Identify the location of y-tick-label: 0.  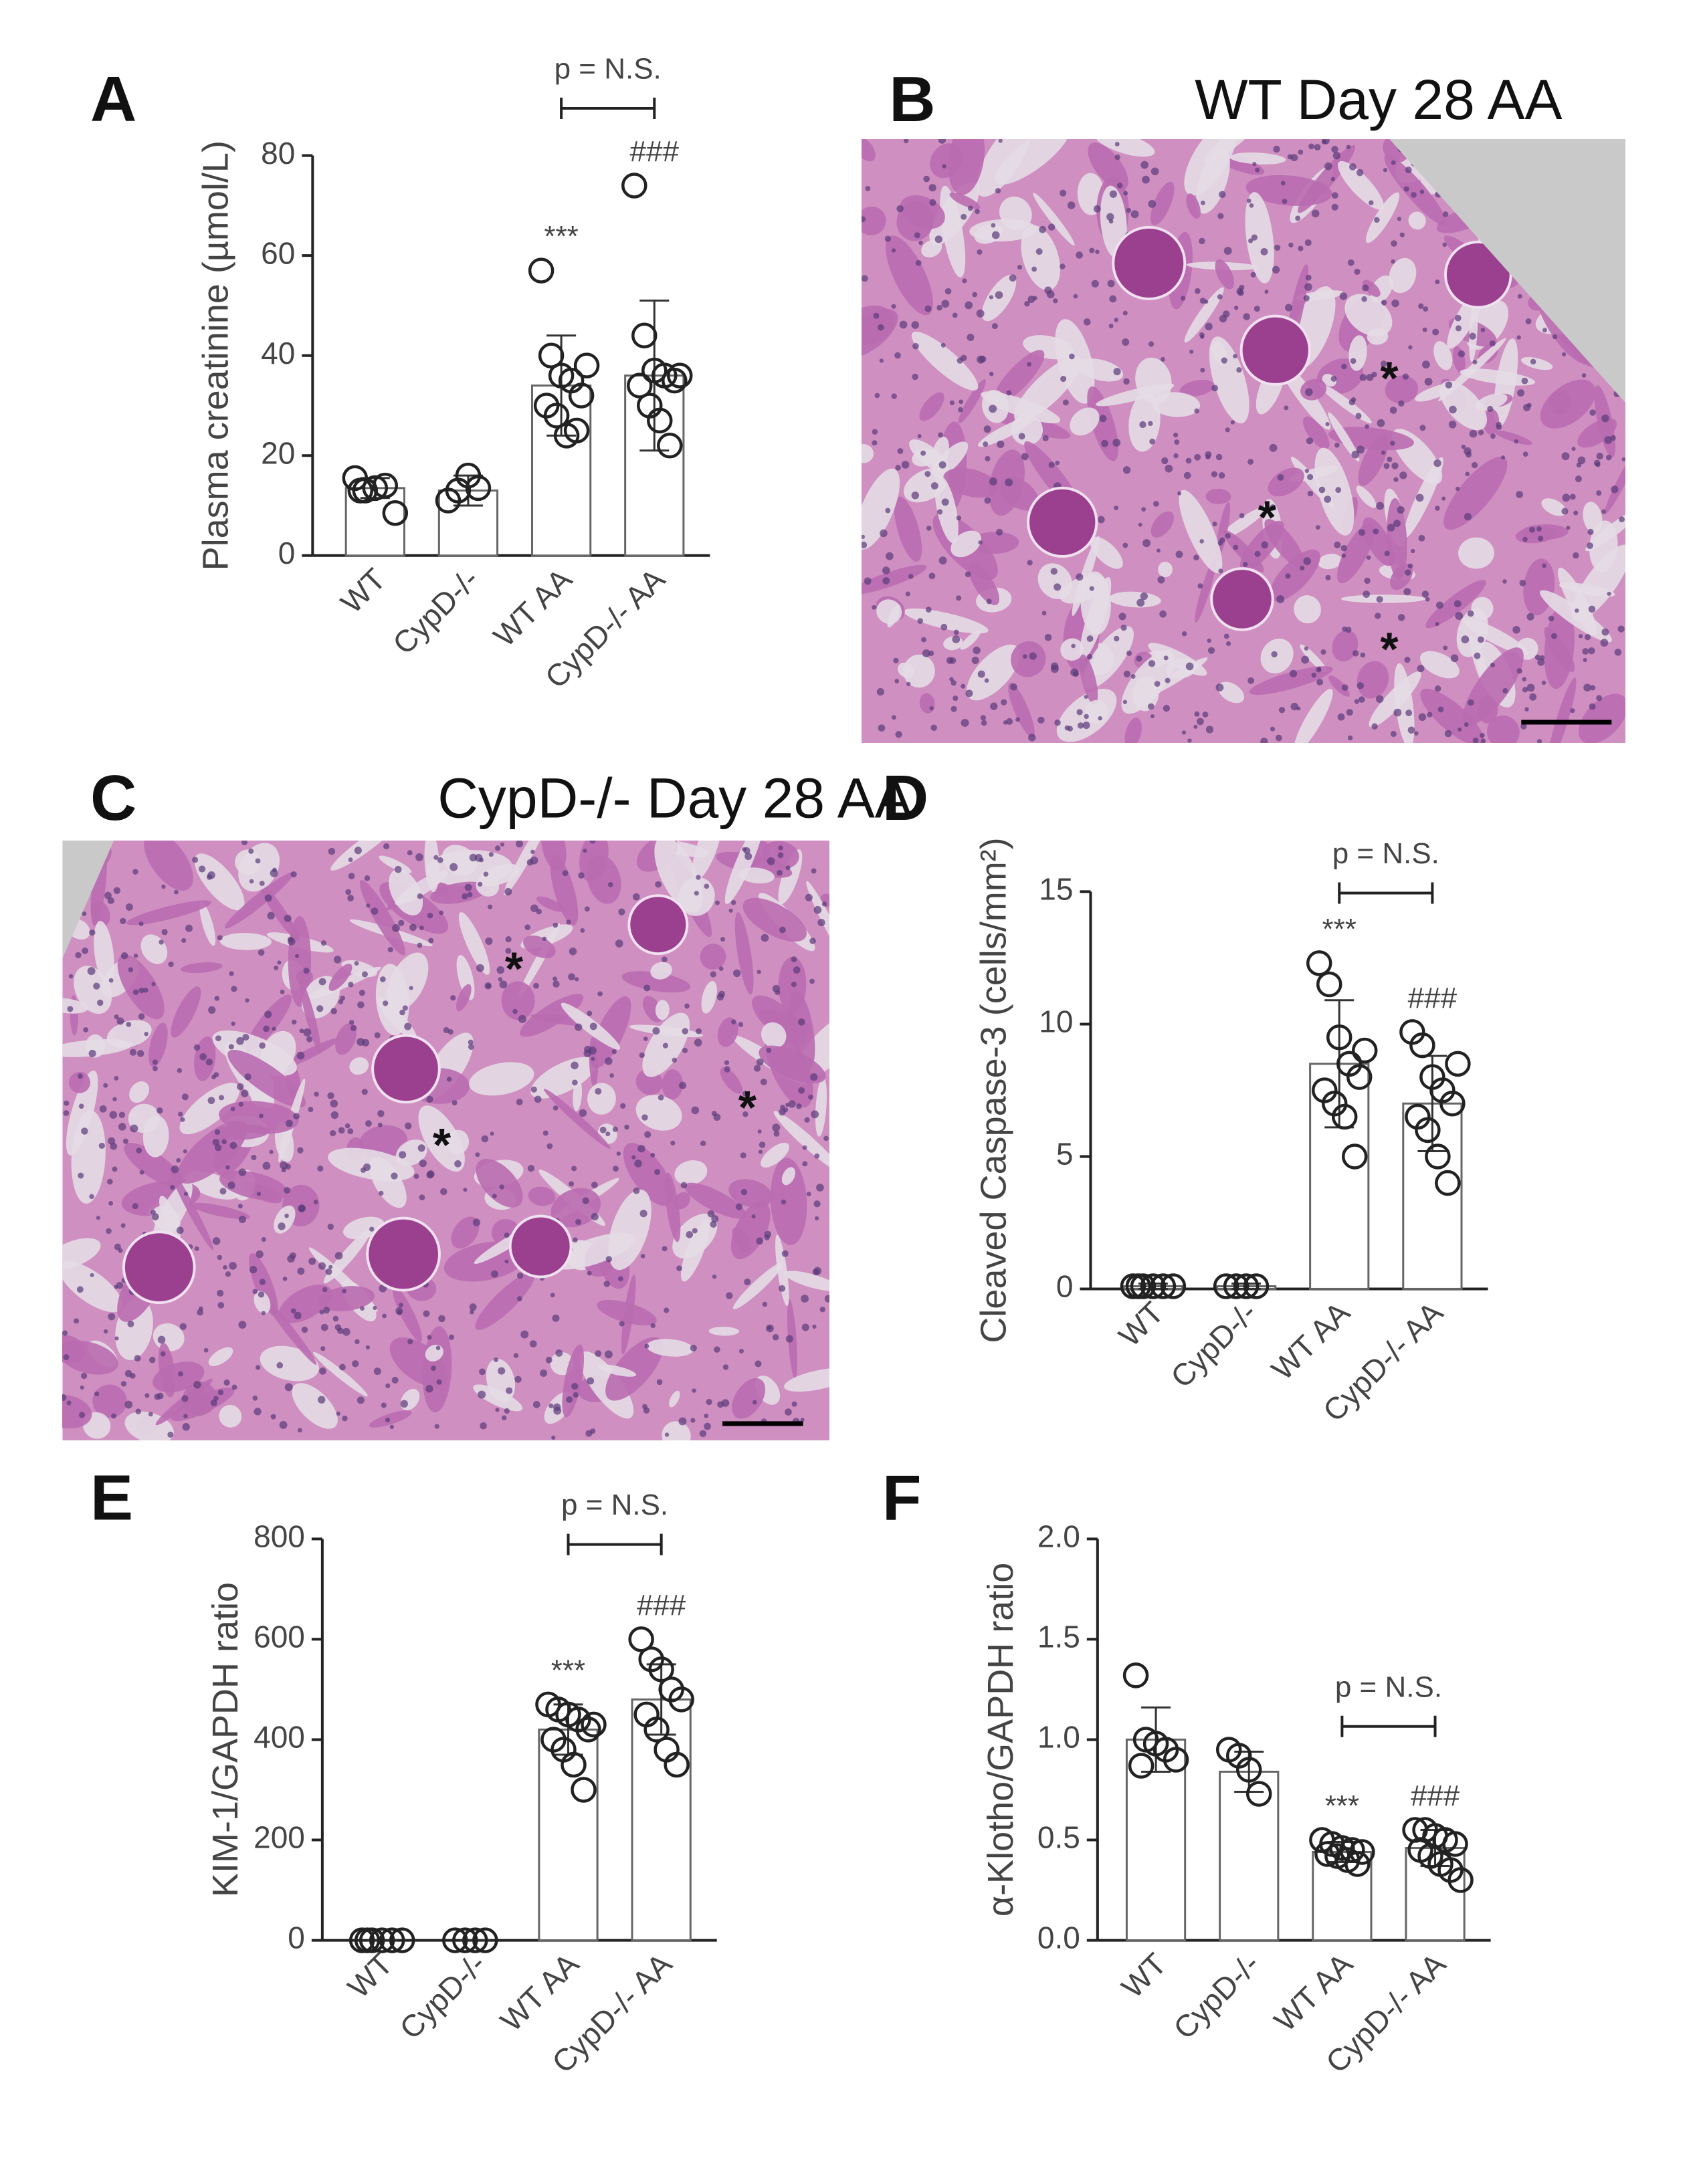
(296, 1938).